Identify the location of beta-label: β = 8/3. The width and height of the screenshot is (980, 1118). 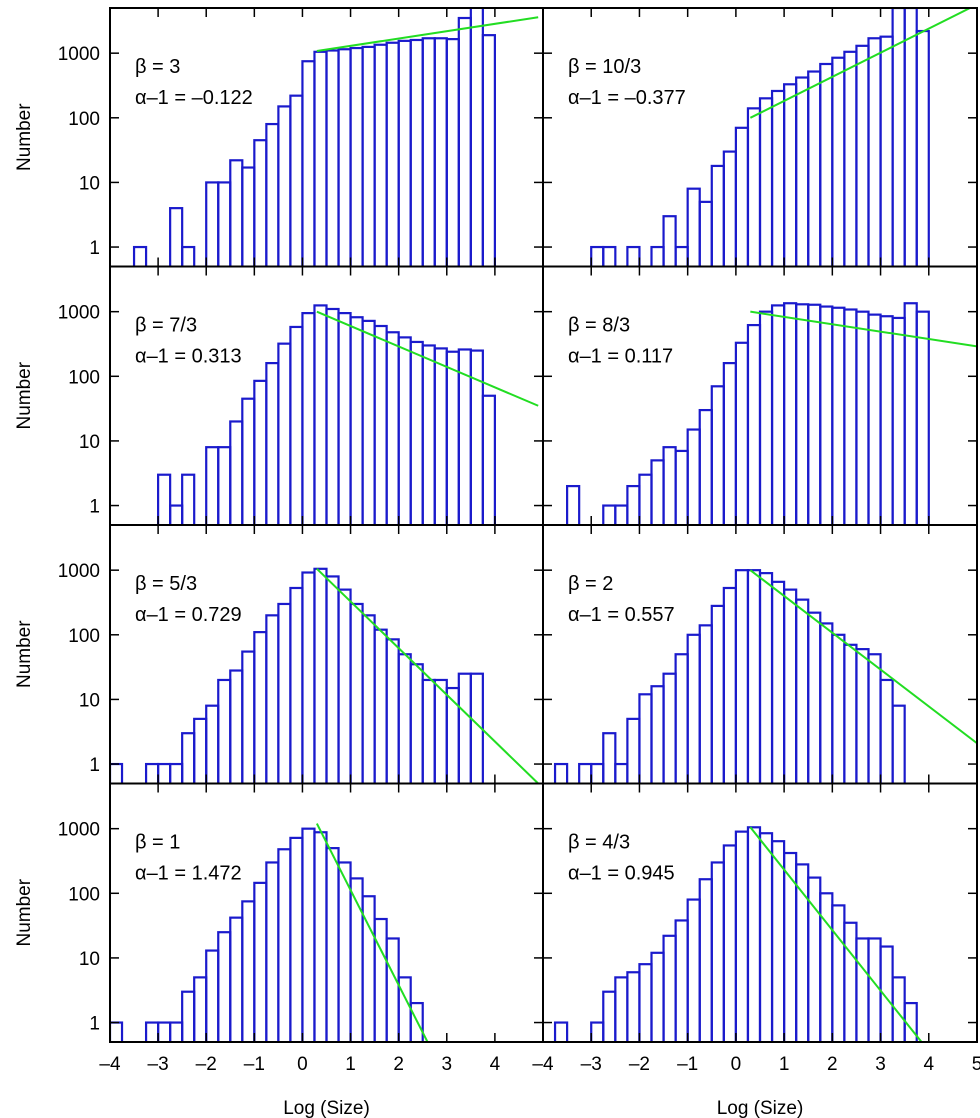
(599, 326).